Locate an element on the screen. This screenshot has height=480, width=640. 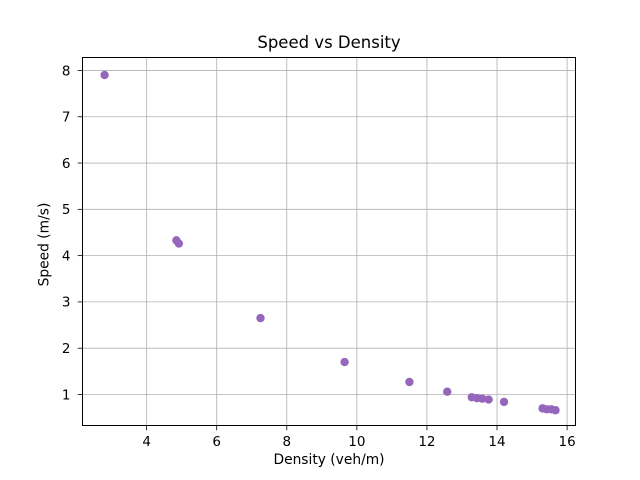
y-tick-label: 2 is located at coordinates (66, 349).